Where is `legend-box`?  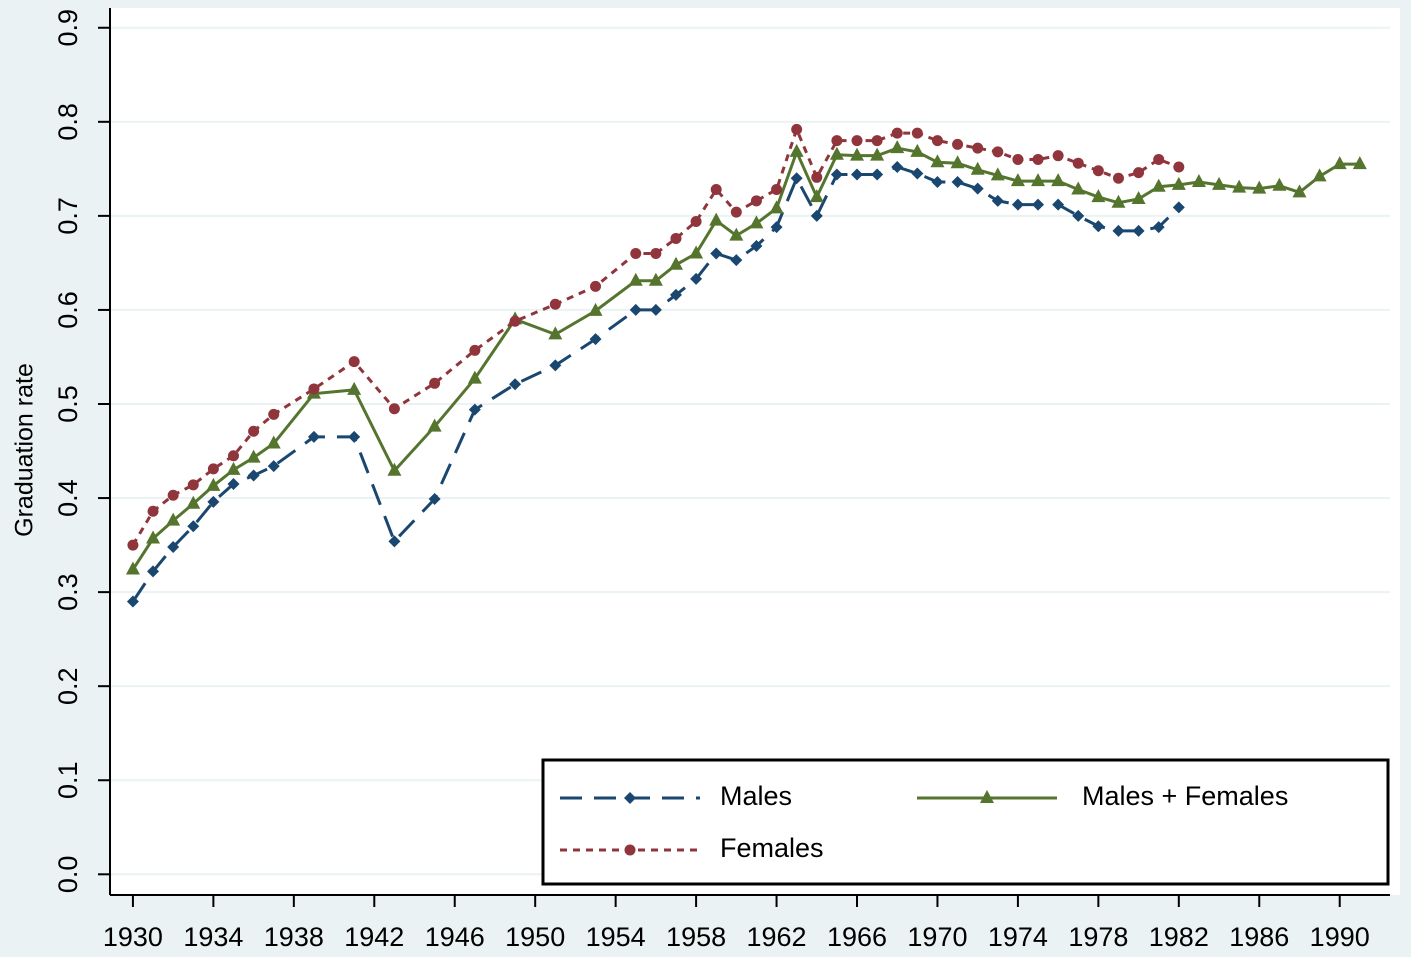
legend-box is located at coordinates (965, 822).